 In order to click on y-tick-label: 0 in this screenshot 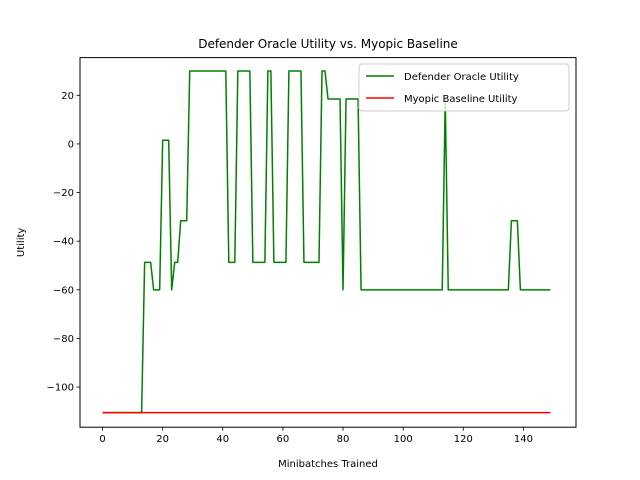, I will do `click(71, 144)`.